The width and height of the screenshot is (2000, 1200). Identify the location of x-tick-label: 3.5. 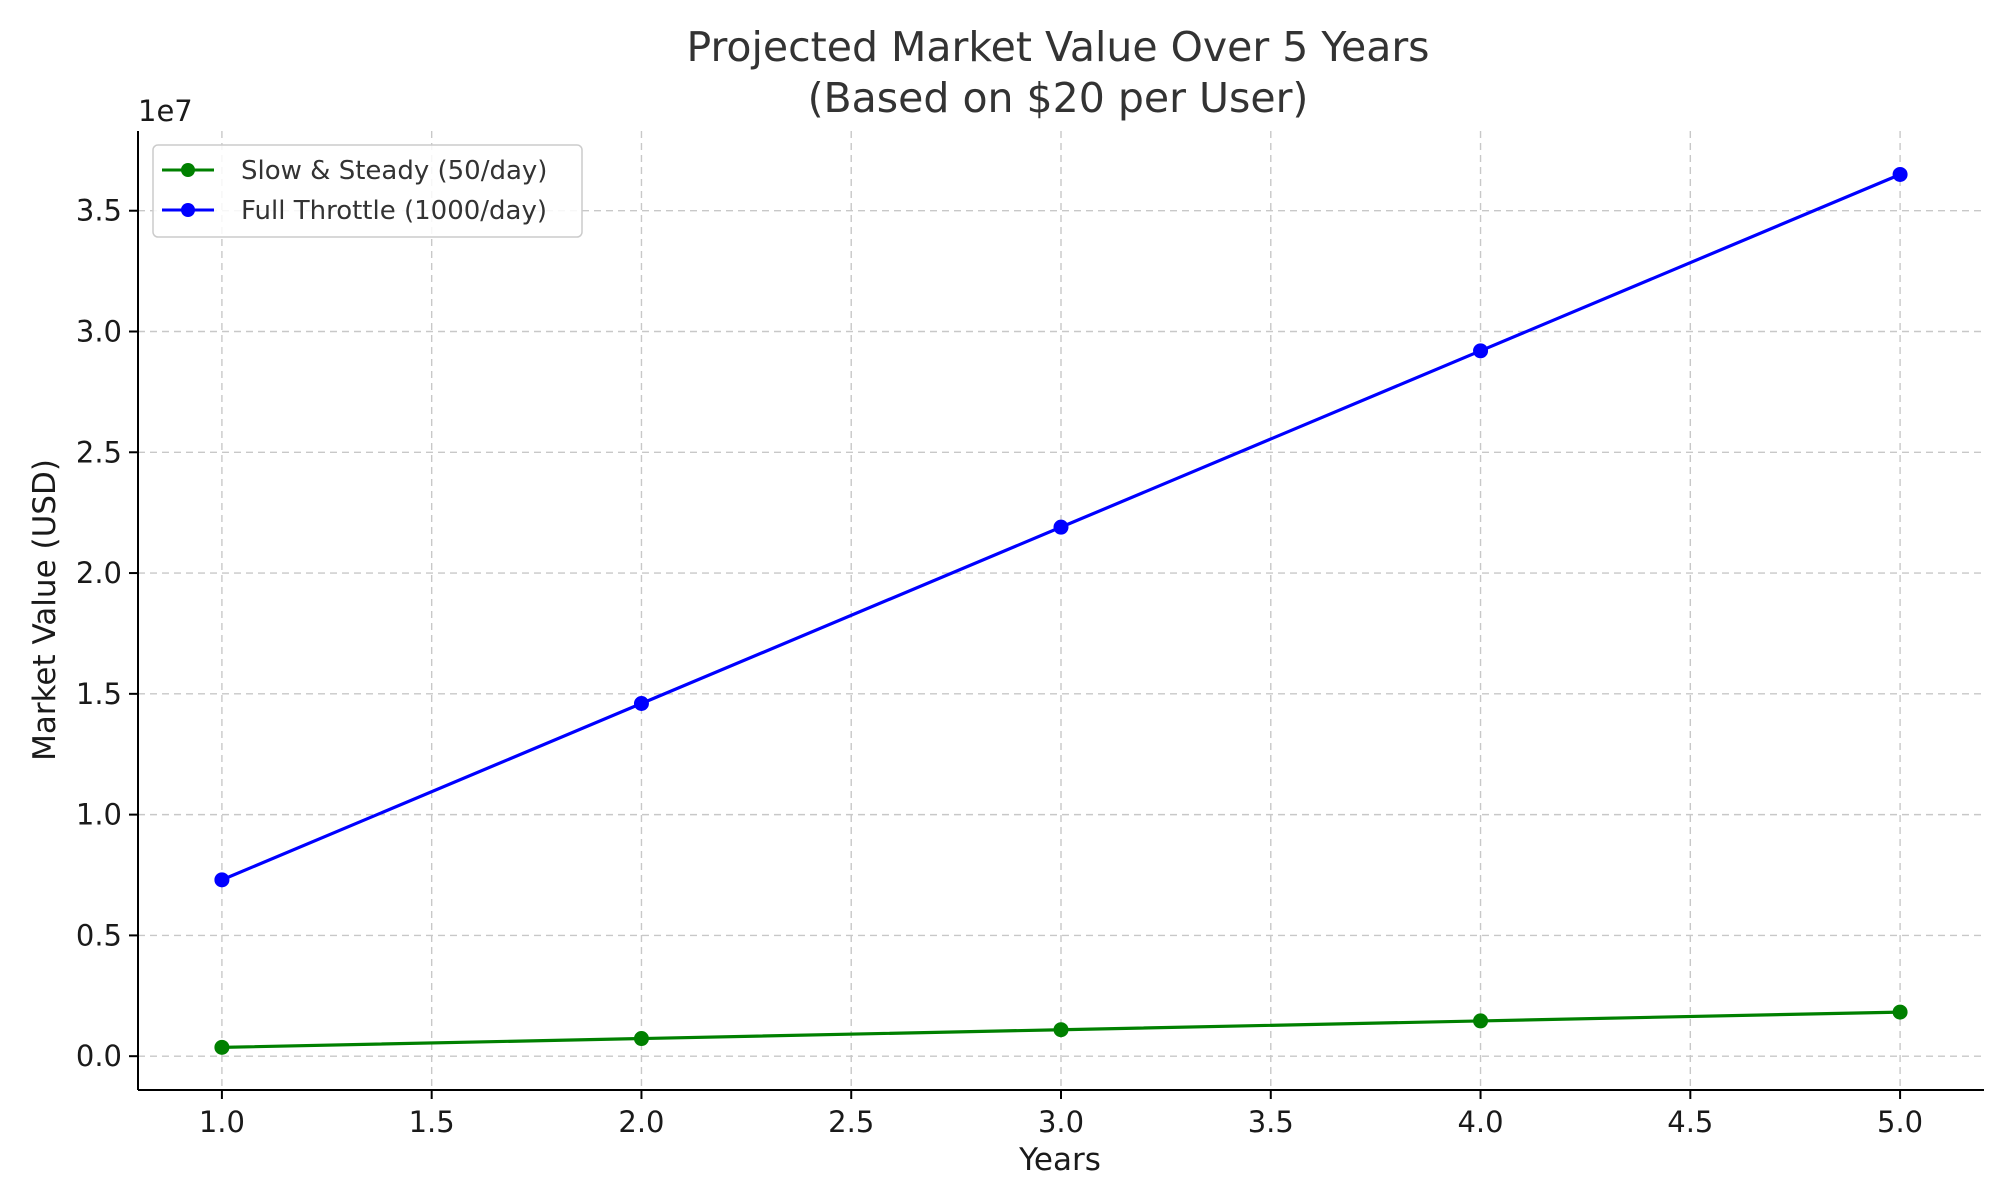
(1271, 1122).